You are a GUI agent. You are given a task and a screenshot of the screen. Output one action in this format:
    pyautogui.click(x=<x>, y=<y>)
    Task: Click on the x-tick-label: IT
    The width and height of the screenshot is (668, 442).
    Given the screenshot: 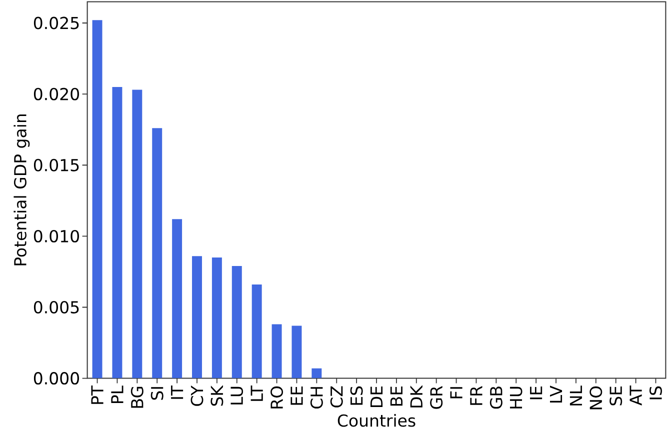 What is the action you would take?
    pyautogui.click(x=177, y=392)
    